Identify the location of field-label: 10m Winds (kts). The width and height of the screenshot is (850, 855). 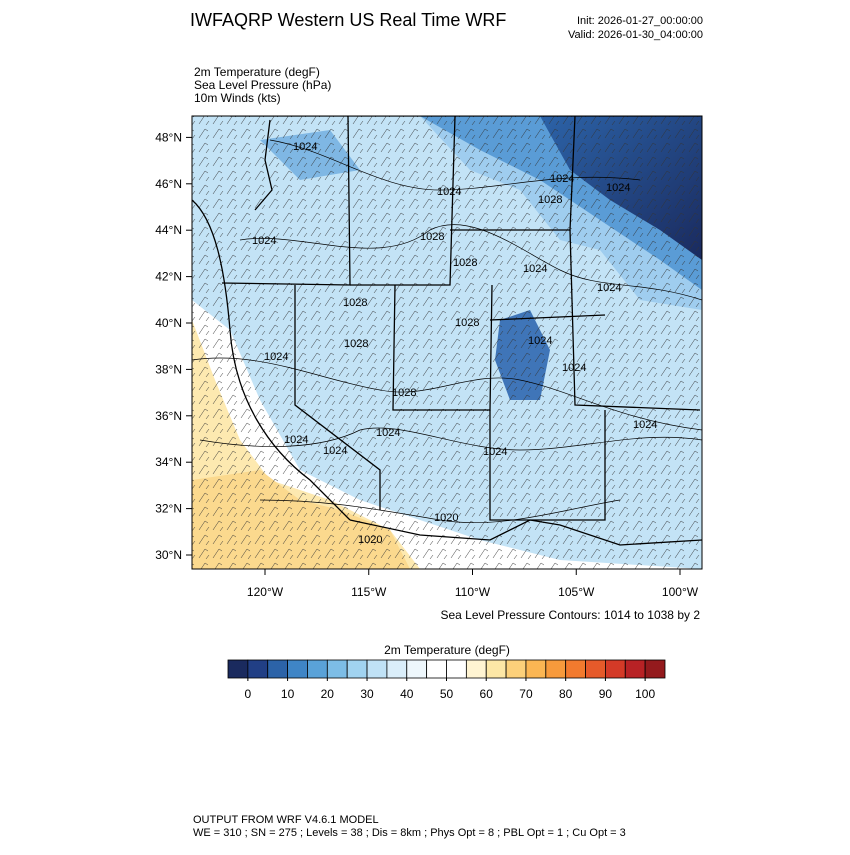
(237, 98).